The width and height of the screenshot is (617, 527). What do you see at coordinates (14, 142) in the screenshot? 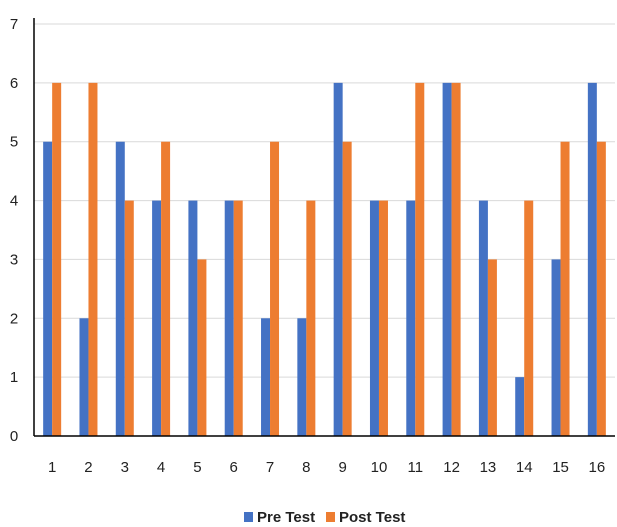
I see `y-tick-label: 5` at bounding box center [14, 142].